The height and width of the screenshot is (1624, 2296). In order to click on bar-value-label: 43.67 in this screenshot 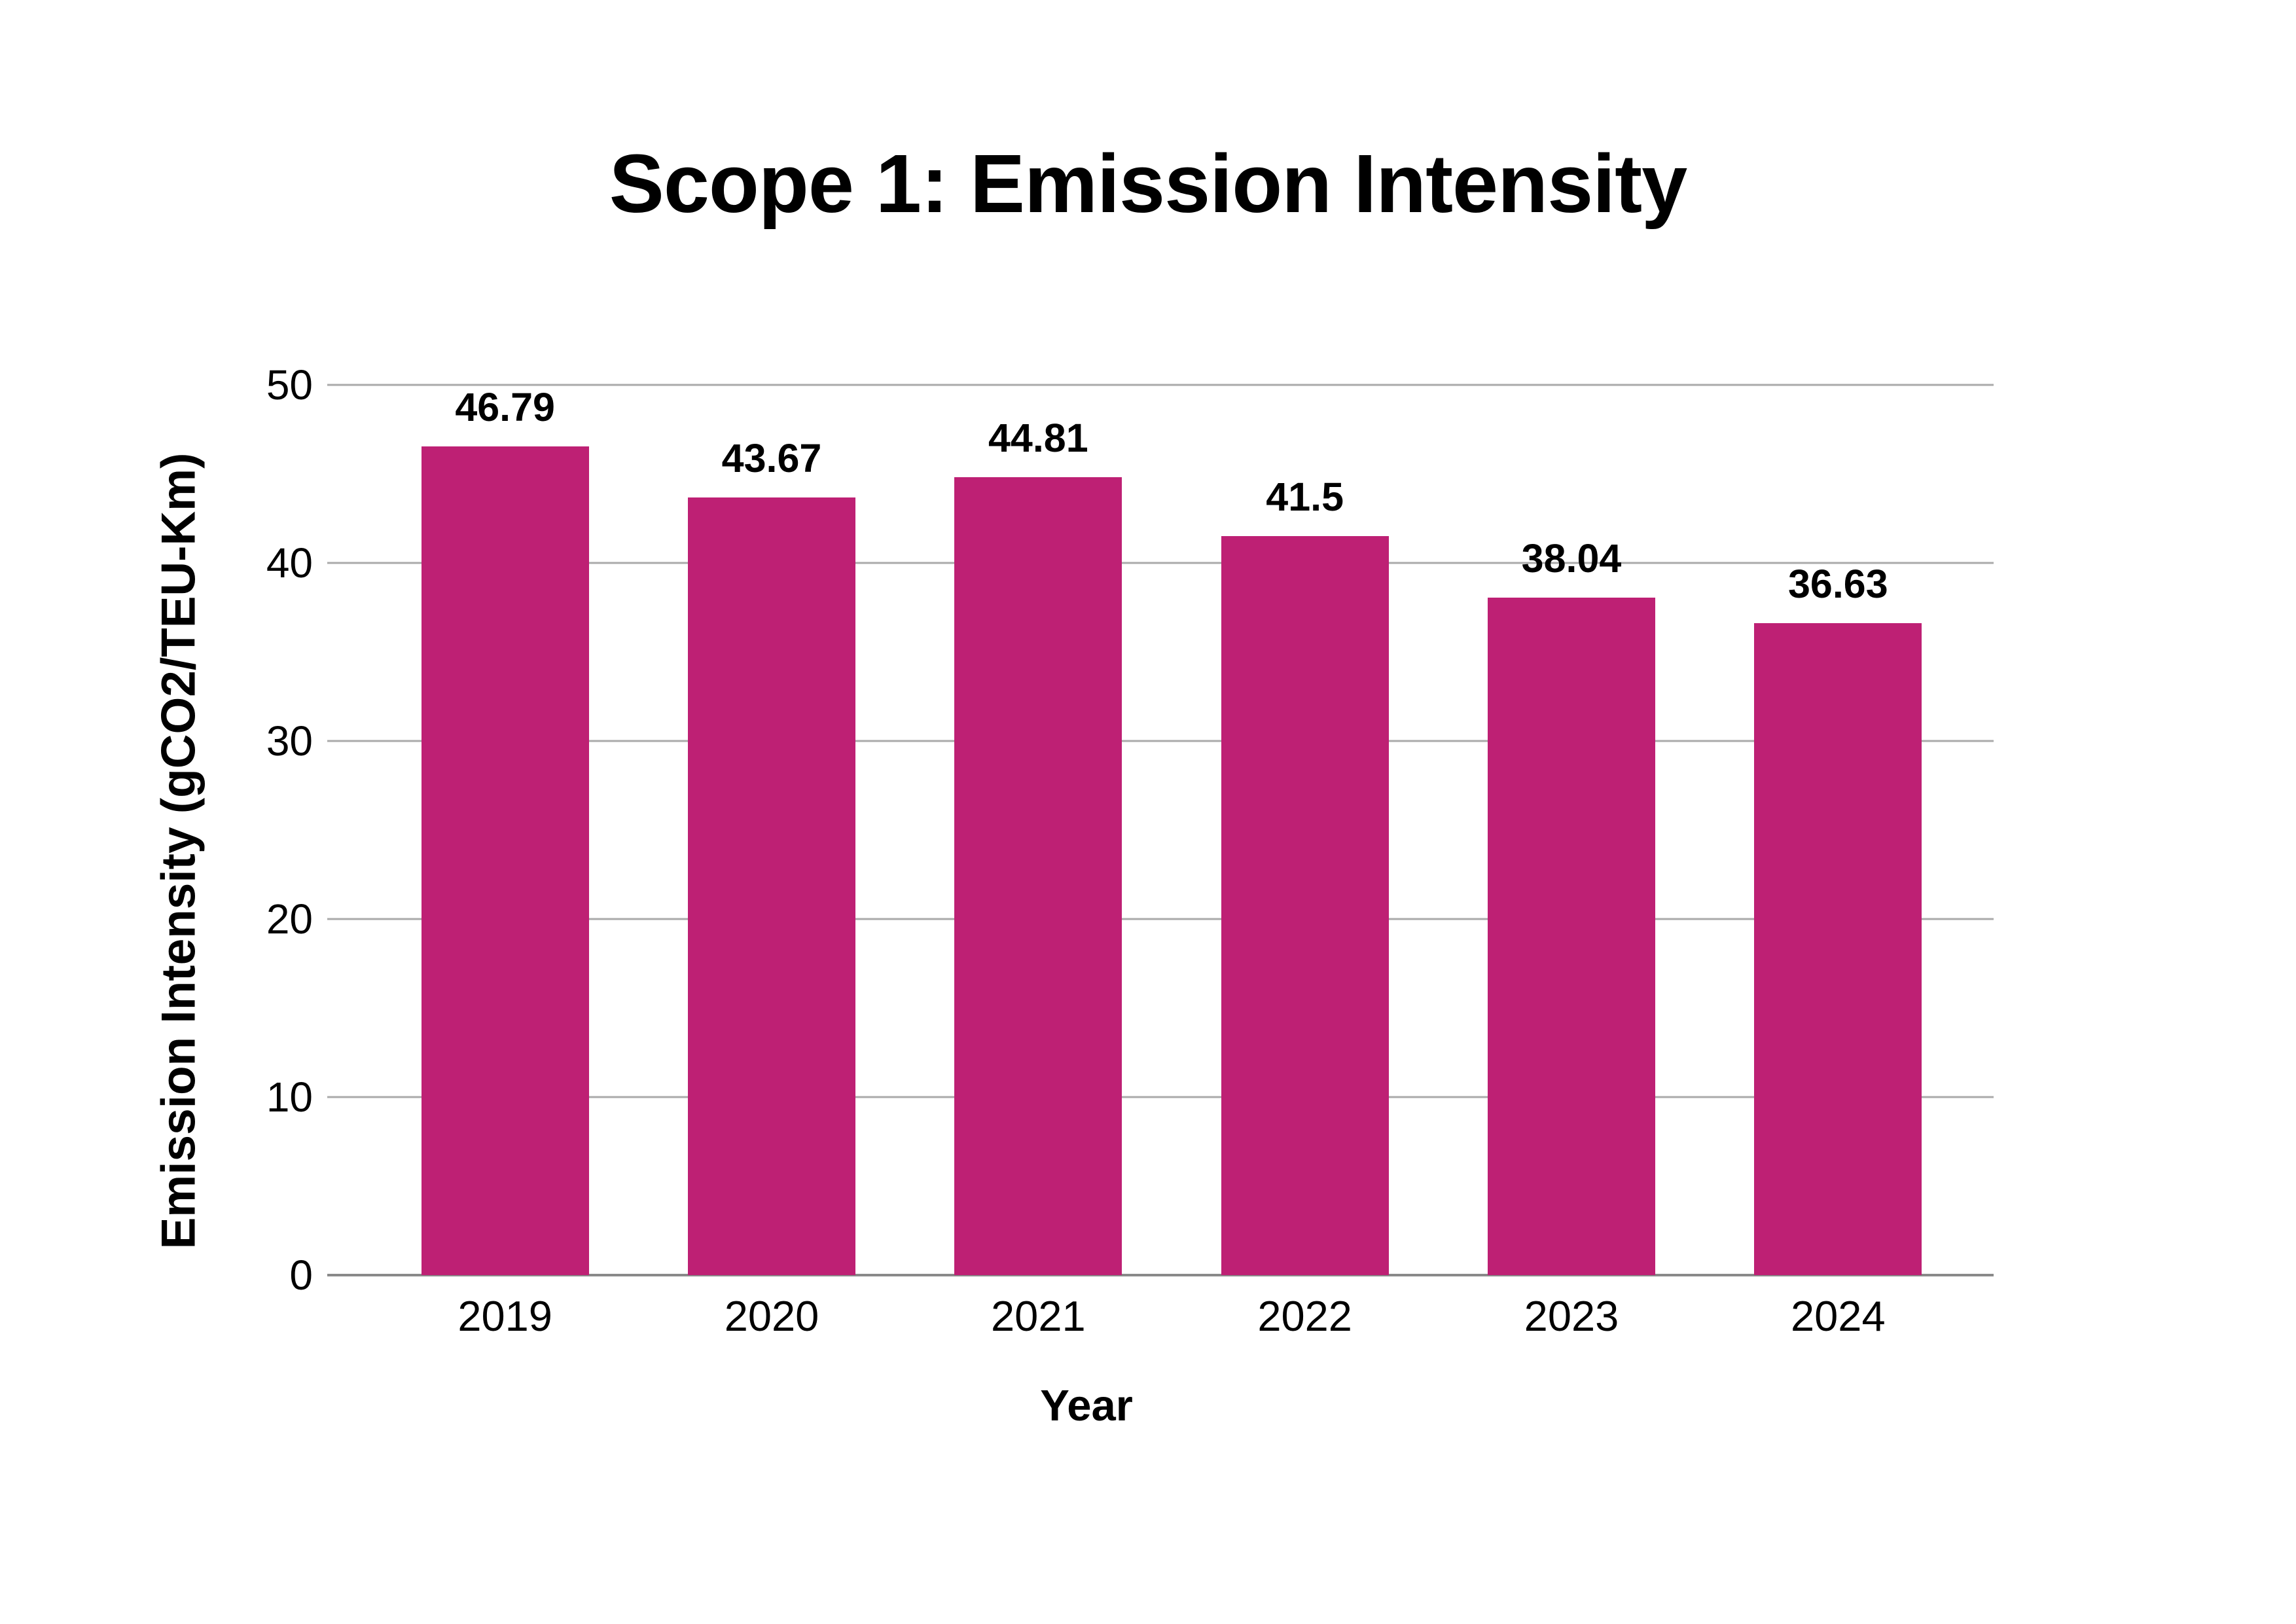, I will do `click(771, 458)`.